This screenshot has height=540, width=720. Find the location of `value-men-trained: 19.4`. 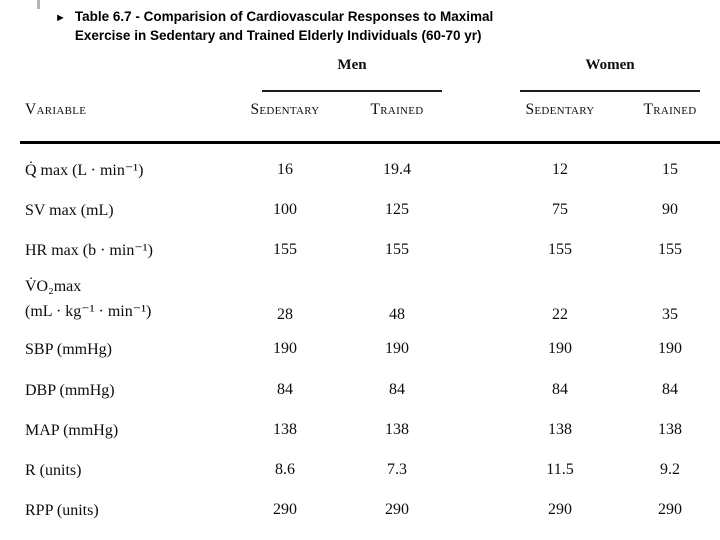

value-men-trained: 19.4 is located at coordinates (397, 169).